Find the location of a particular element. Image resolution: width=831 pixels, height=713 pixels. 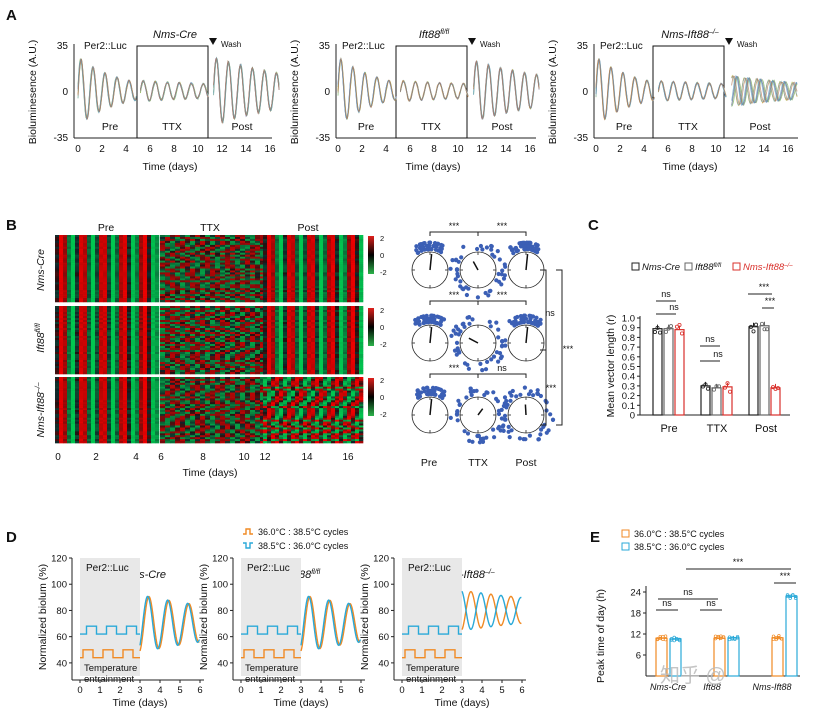

panel-a-ylabel: Bioluminesence (A.U.) is located at coordinates (33, 92).